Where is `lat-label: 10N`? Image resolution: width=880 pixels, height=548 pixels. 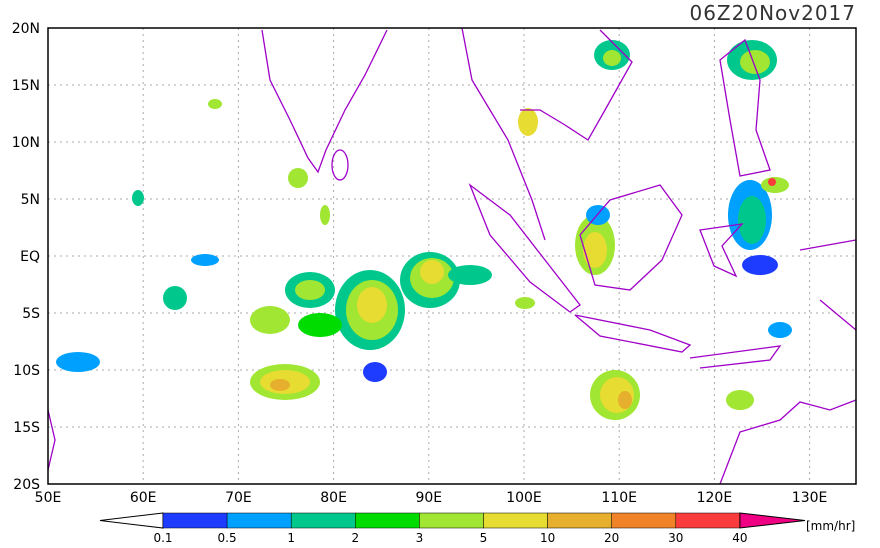
lat-label: 10N is located at coordinates (26, 143).